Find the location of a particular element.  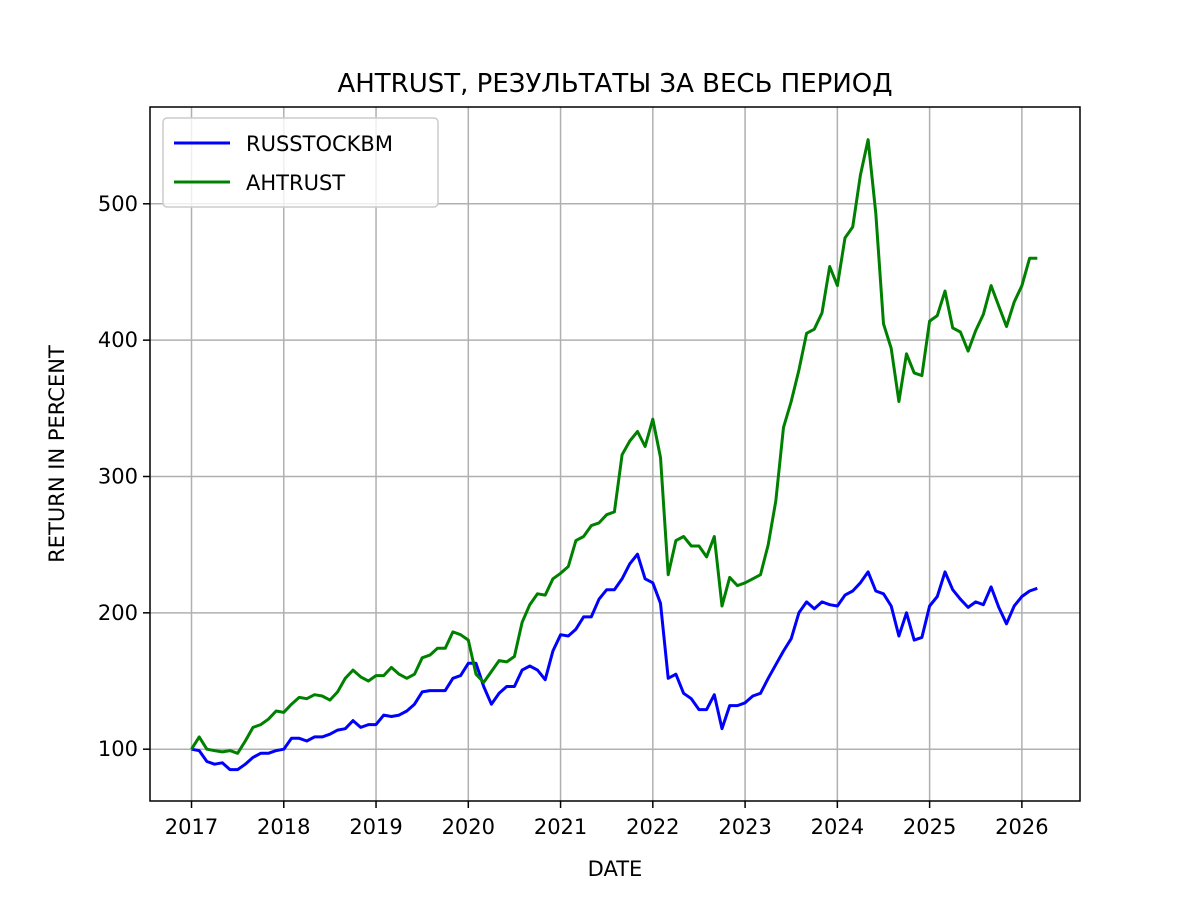

legend-label-russtockbm: RUSSTOCKBM is located at coordinates (319, 144).